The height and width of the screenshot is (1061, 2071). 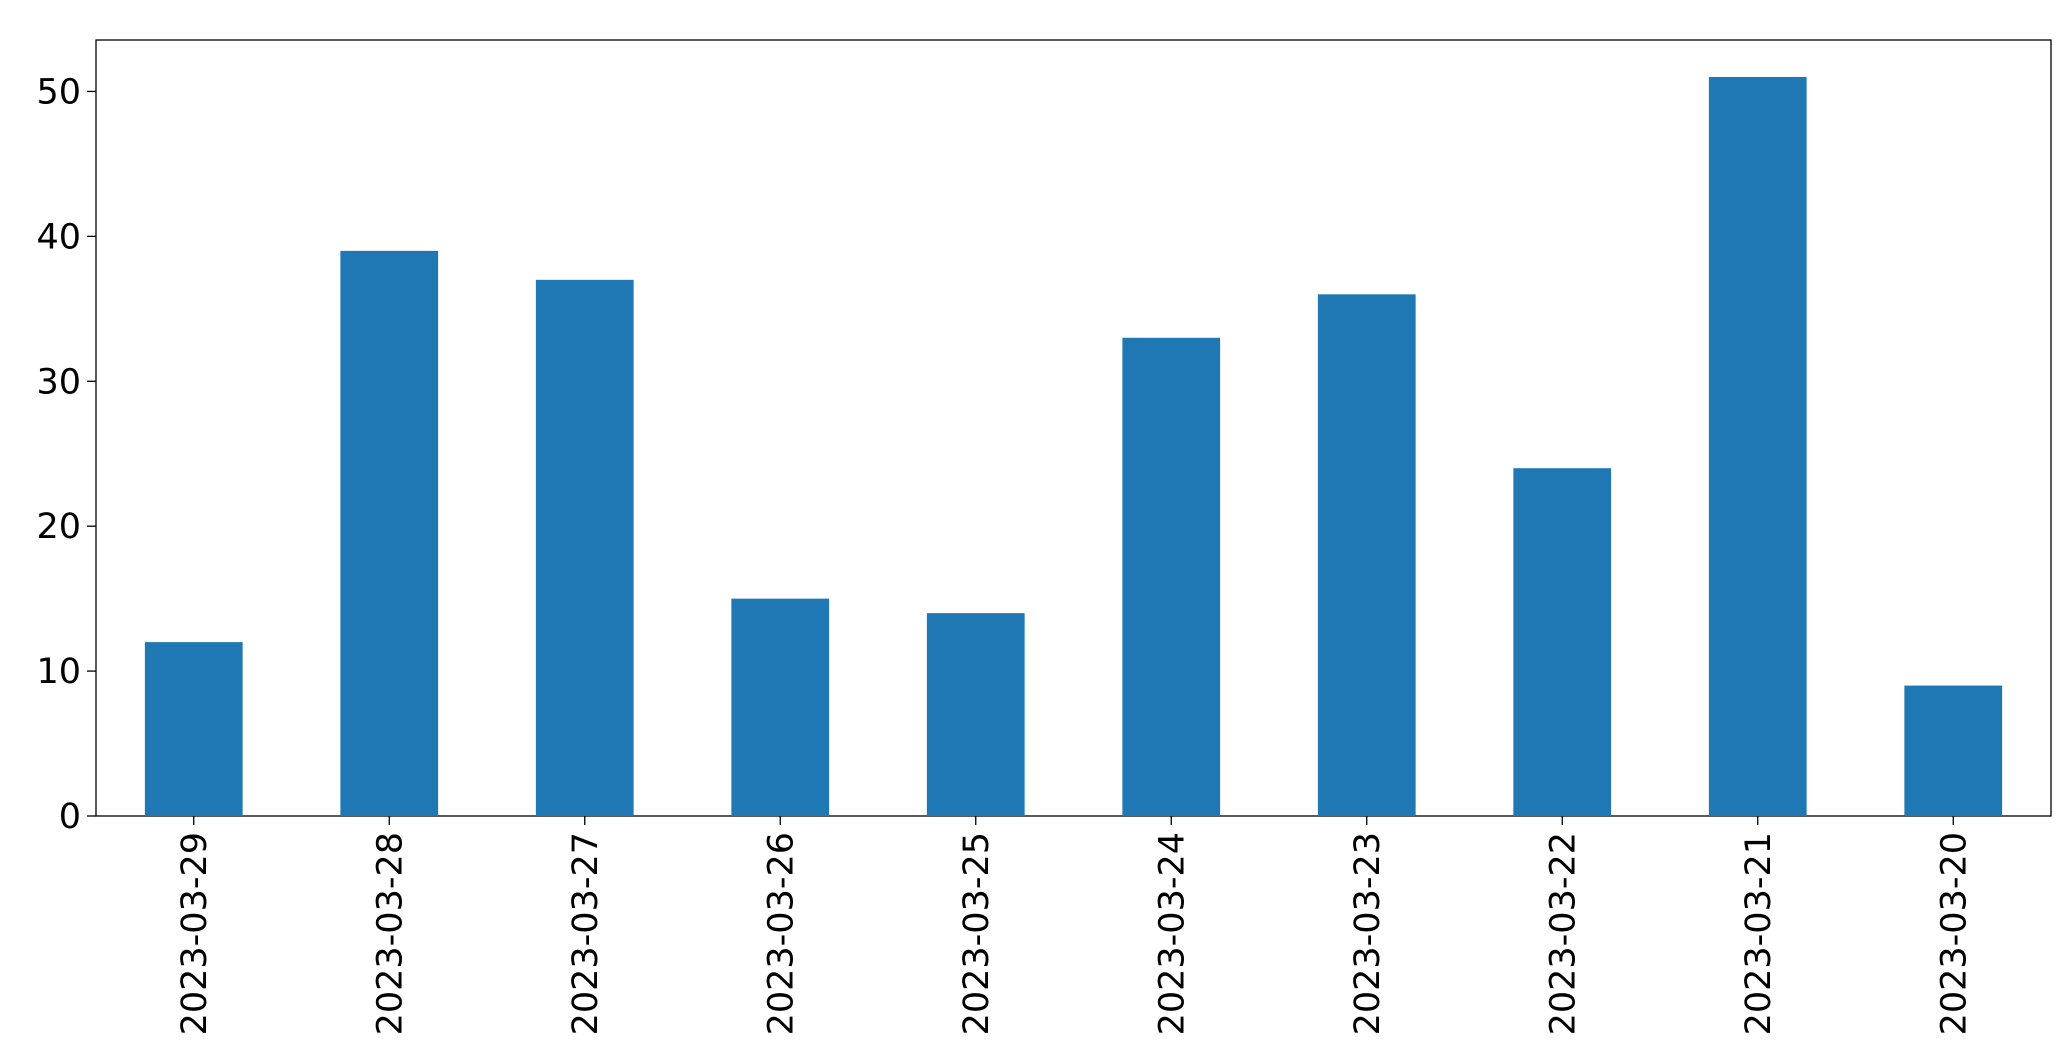 What do you see at coordinates (1172, 933) in the screenshot?
I see `x-tick-label: 2023-03-24` at bounding box center [1172, 933].